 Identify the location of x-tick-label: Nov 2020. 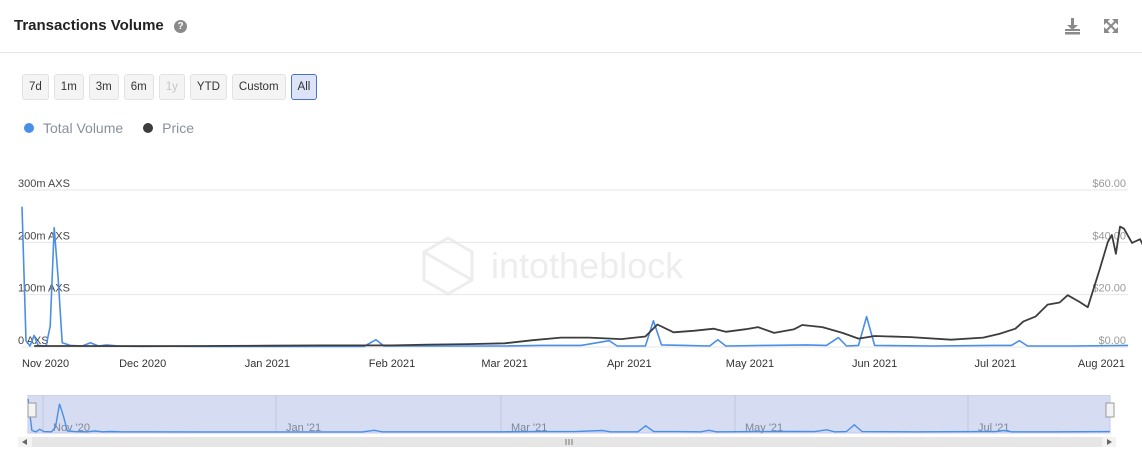
(45, 364).